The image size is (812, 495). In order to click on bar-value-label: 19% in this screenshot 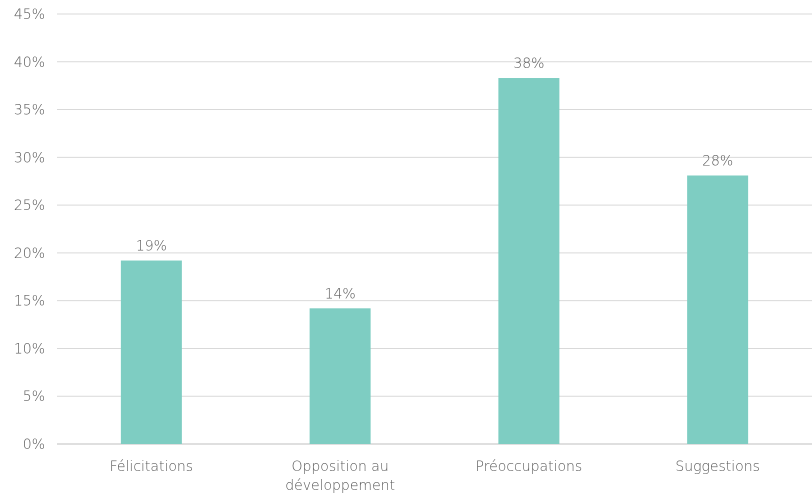, I will do `click(151, 247)`.